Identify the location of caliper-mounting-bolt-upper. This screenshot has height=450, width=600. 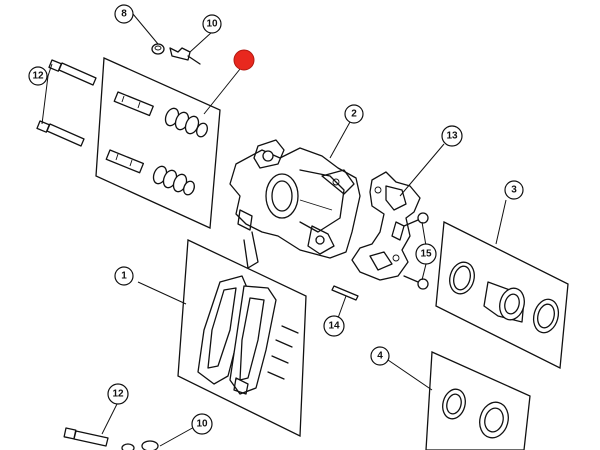
(72, 72).